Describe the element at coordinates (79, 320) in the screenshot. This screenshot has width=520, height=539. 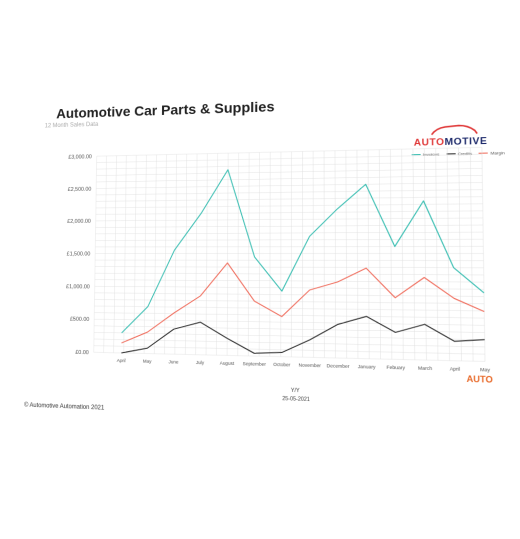
I see `y-tick-label: £500.00` at that location.